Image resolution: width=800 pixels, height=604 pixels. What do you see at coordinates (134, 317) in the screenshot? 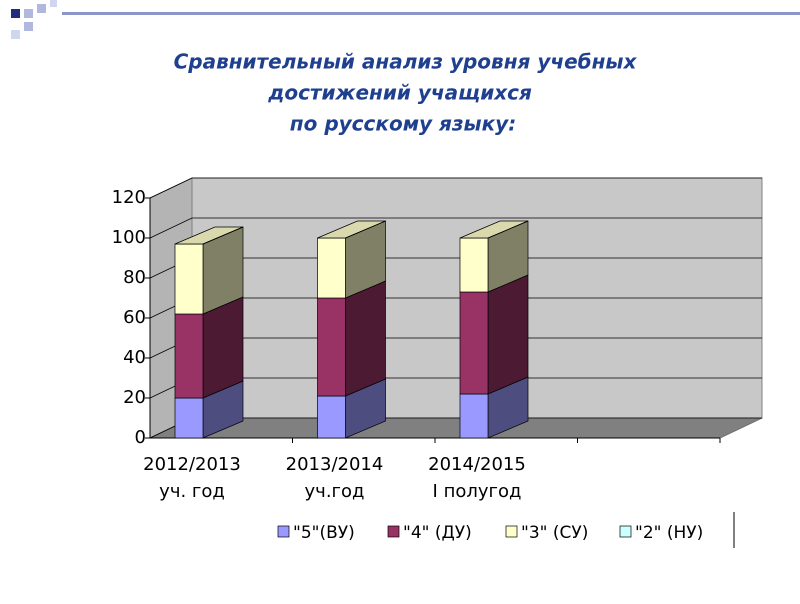
I see `y-tick-label: 60` at bounding box center [134, 317].